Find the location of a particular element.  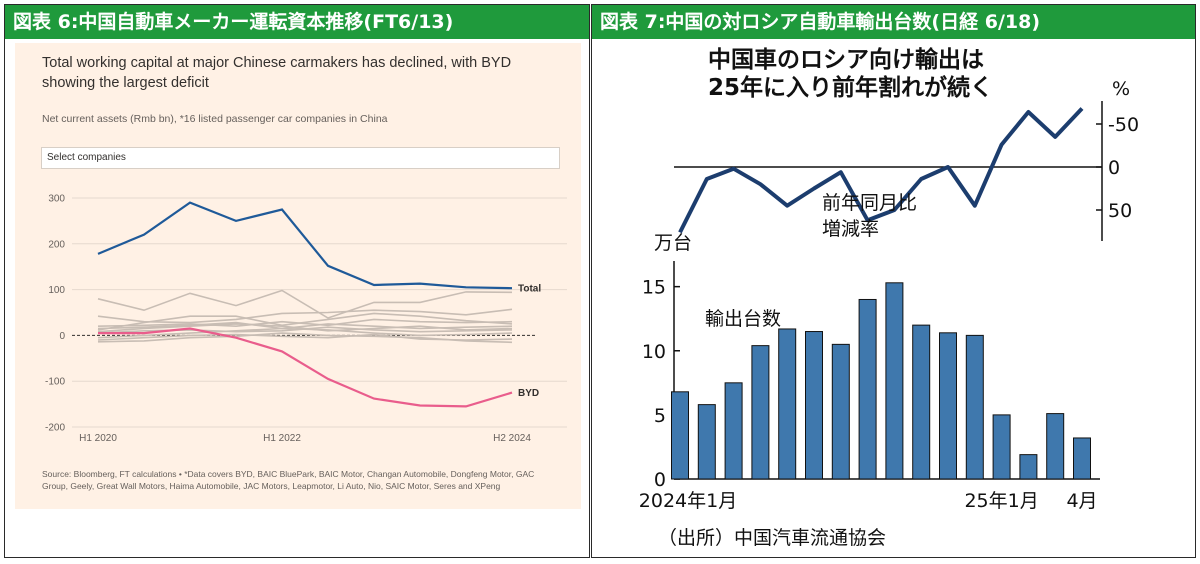

nk-right-tick-label: 50 is located at coordinates (1120, 211).